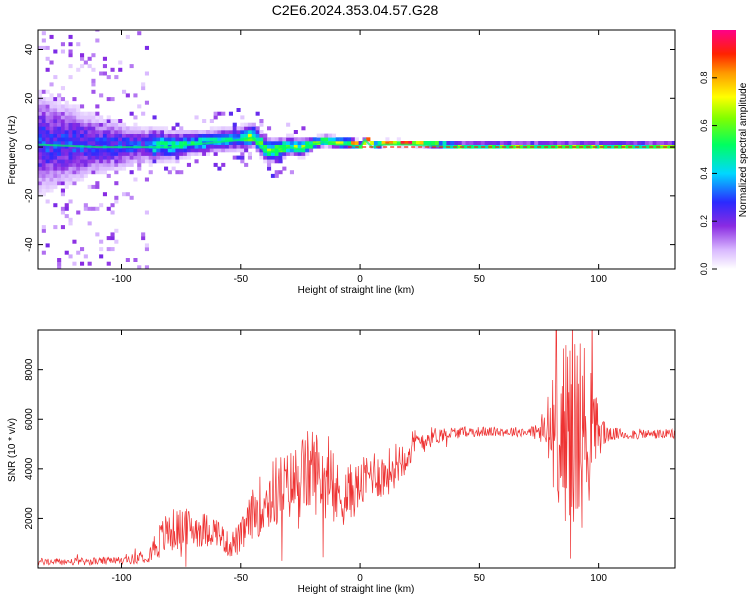 This screenshot has height=600, width=750. I want to click on colorbar-tick-label: 0.6, so click(704, 125).